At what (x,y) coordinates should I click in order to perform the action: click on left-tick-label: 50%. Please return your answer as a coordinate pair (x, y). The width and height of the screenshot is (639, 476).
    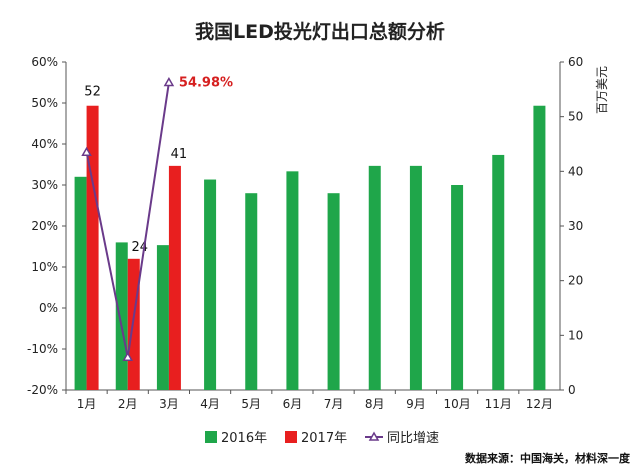
    Looking at the image, I should click on (44, 103).